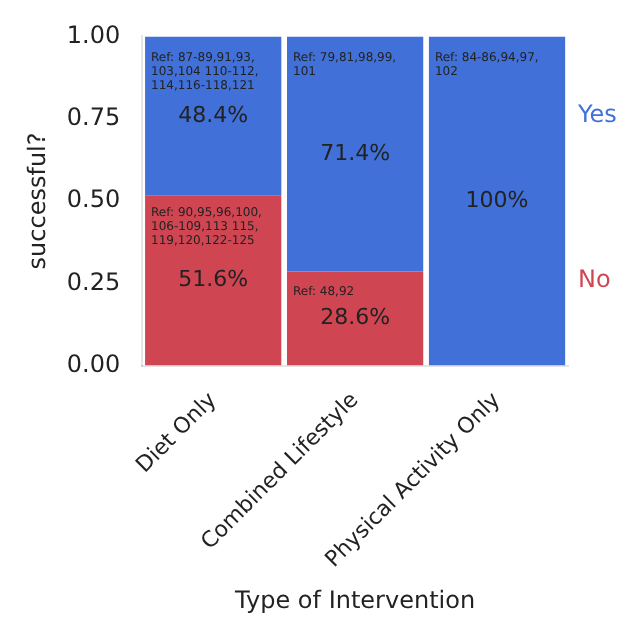 The width and height of the screenshot is (640, 640). I want to click on y-tick-label: 0.75, so click(93, 116).